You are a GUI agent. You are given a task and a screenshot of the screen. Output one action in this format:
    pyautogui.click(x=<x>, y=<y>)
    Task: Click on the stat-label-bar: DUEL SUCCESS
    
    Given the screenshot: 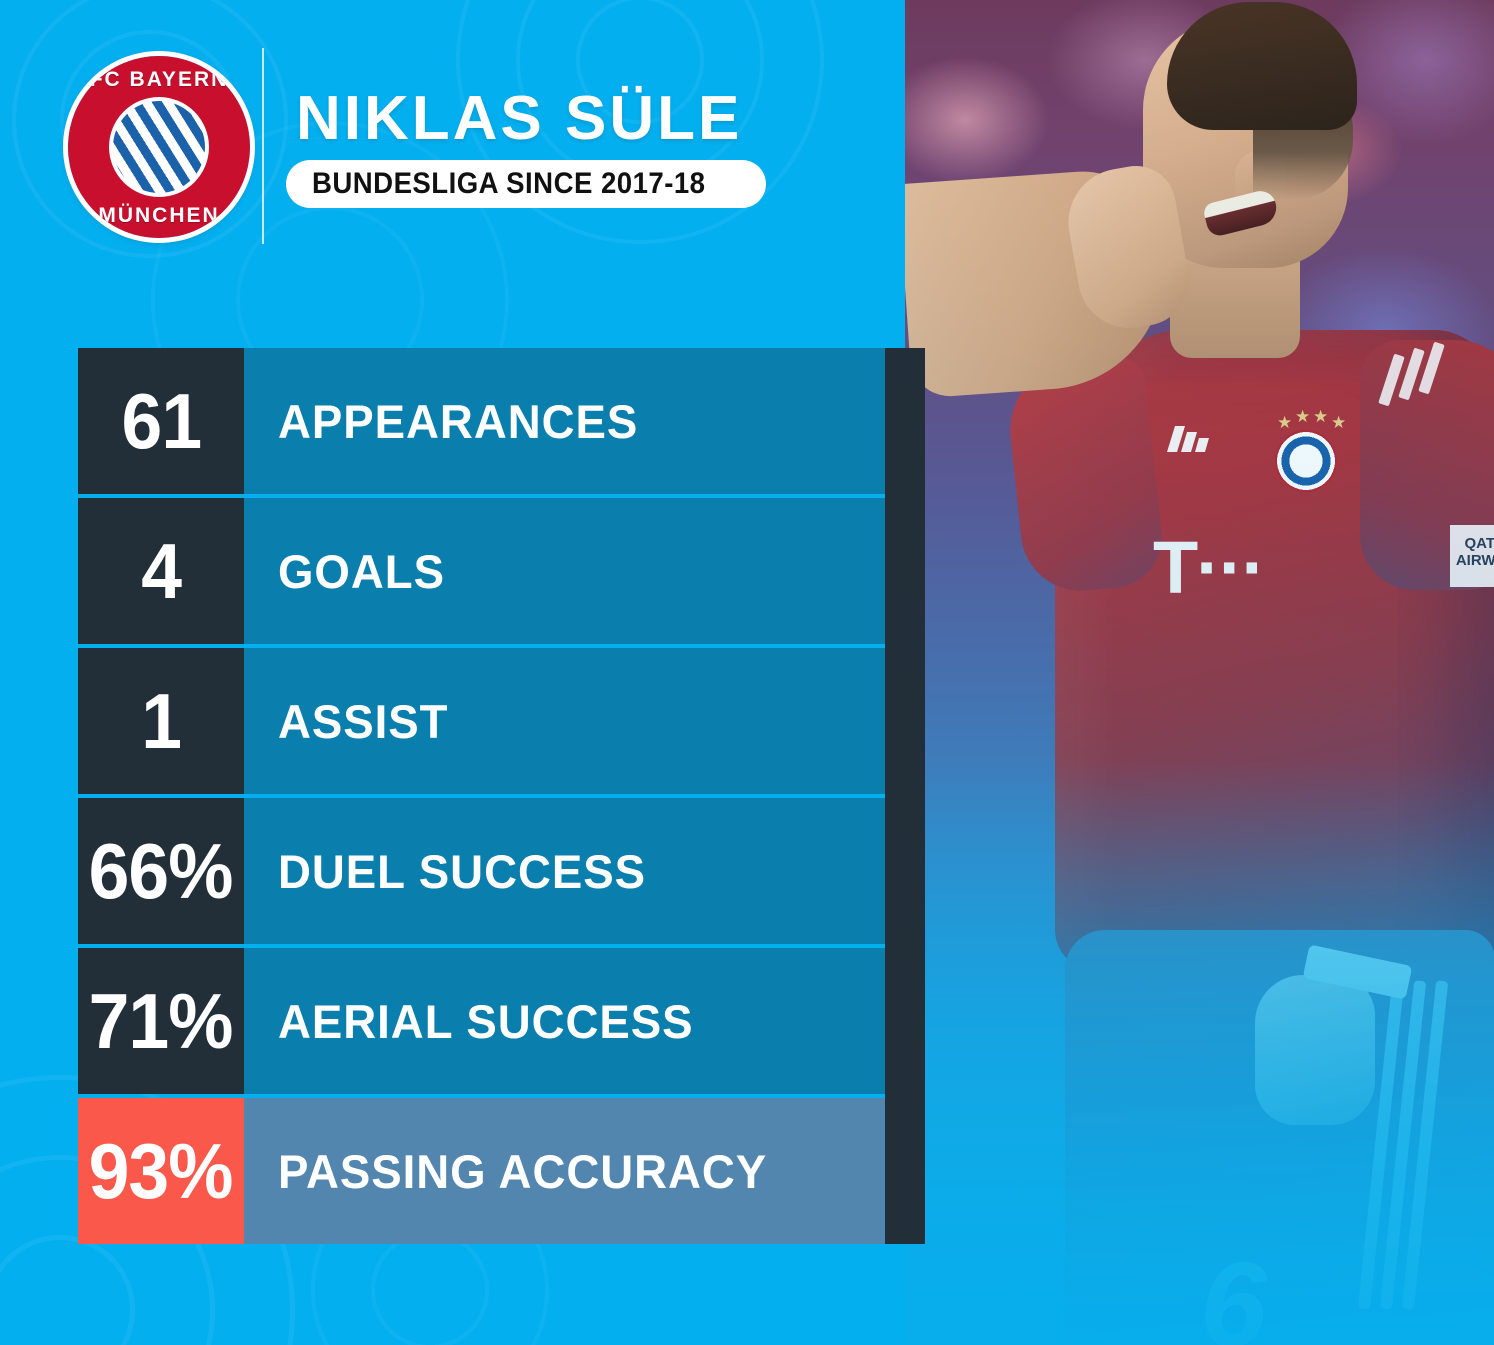 What is the action you would take?
    pyautogui.click(x=564, y=871)
    